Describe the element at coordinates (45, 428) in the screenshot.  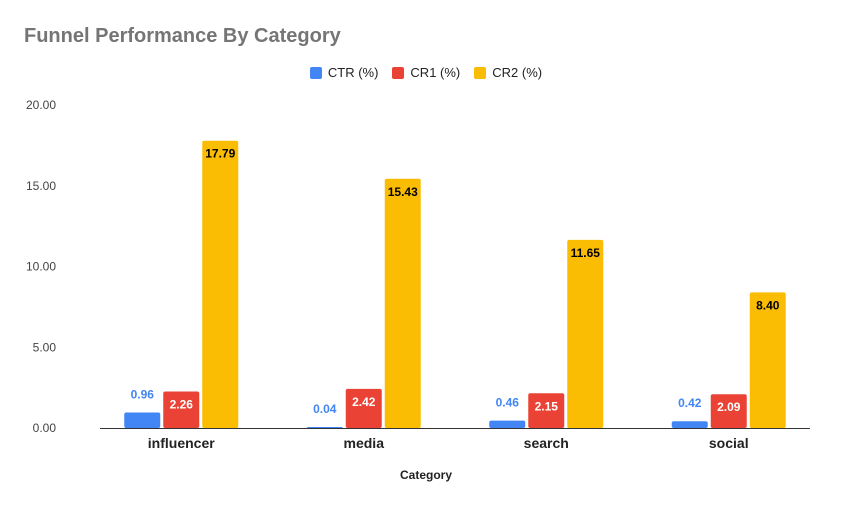
I see `y-tick-label: 0.00` at that location.